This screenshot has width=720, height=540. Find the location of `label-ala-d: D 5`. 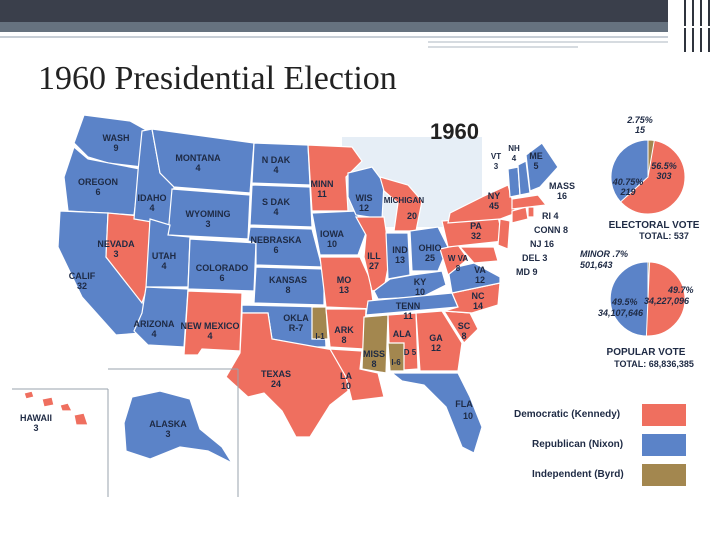

label-ala-d: D 5 is located at coordinates (410, 352).